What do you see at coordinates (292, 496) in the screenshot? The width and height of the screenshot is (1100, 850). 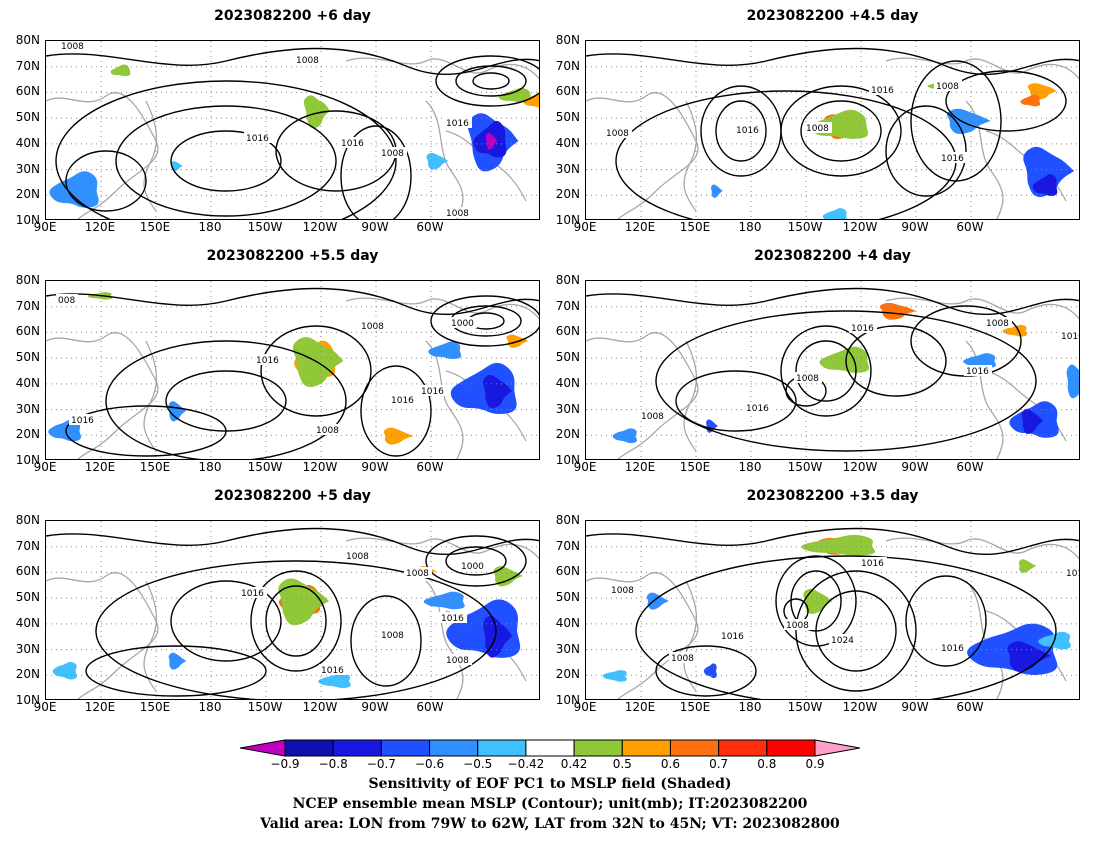 I see `panel-title: 2023082200 +5 day` at bounding box center [292, 496].